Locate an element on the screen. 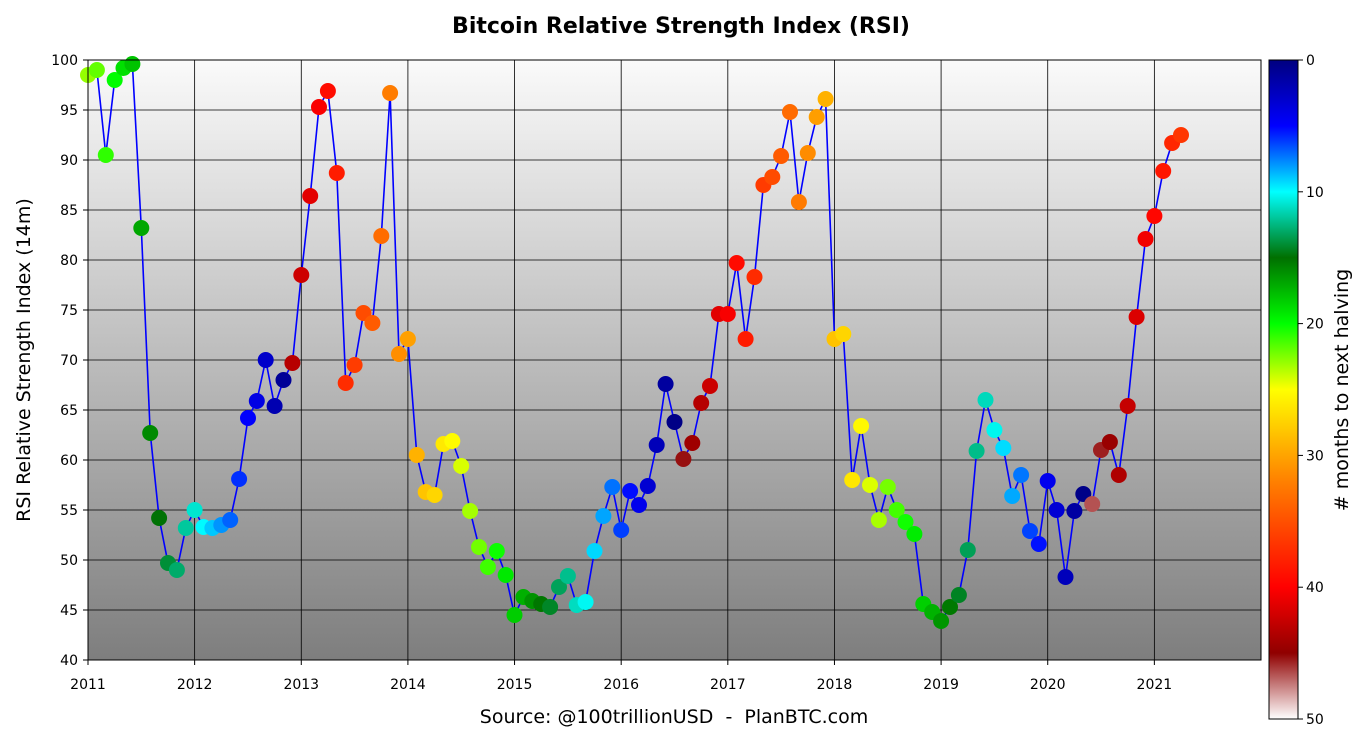 The width and height of the screenshot is (1362, 739). y-axis-ticks: 40 45 50 55 60 65 70 75 80 85 90 95 100 is located at coordinates (69, 361).